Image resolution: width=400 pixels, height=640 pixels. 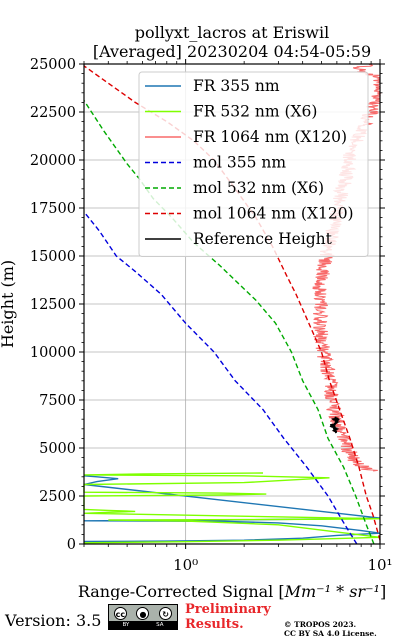 I want to click on version-label: Version: 3.5, so click(x=53, y=620).